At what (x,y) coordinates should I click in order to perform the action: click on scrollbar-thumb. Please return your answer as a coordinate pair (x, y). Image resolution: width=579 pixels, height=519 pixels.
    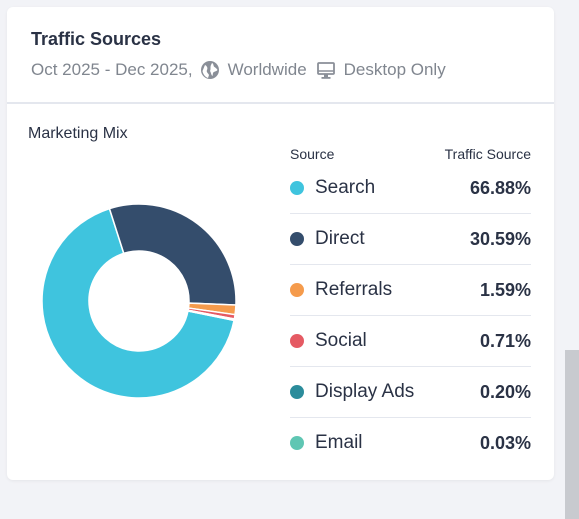
    Looking at the image, I should click on (572, 434).